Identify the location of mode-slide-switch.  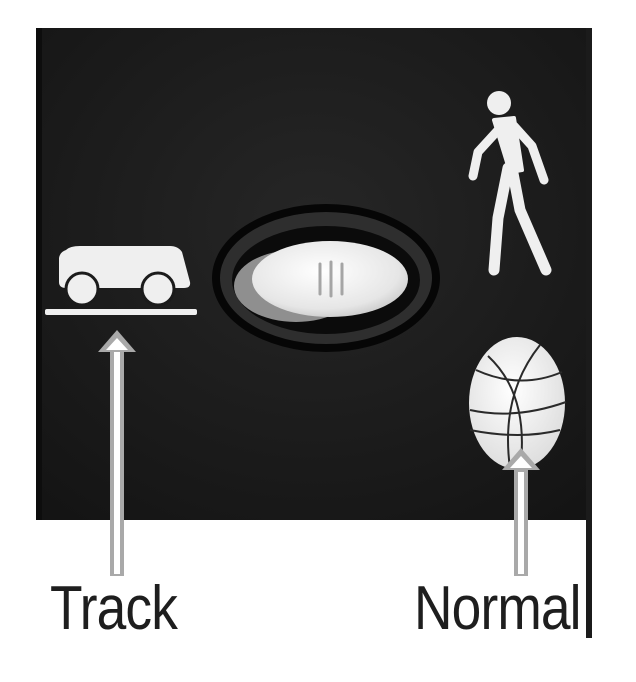
(326, 278).